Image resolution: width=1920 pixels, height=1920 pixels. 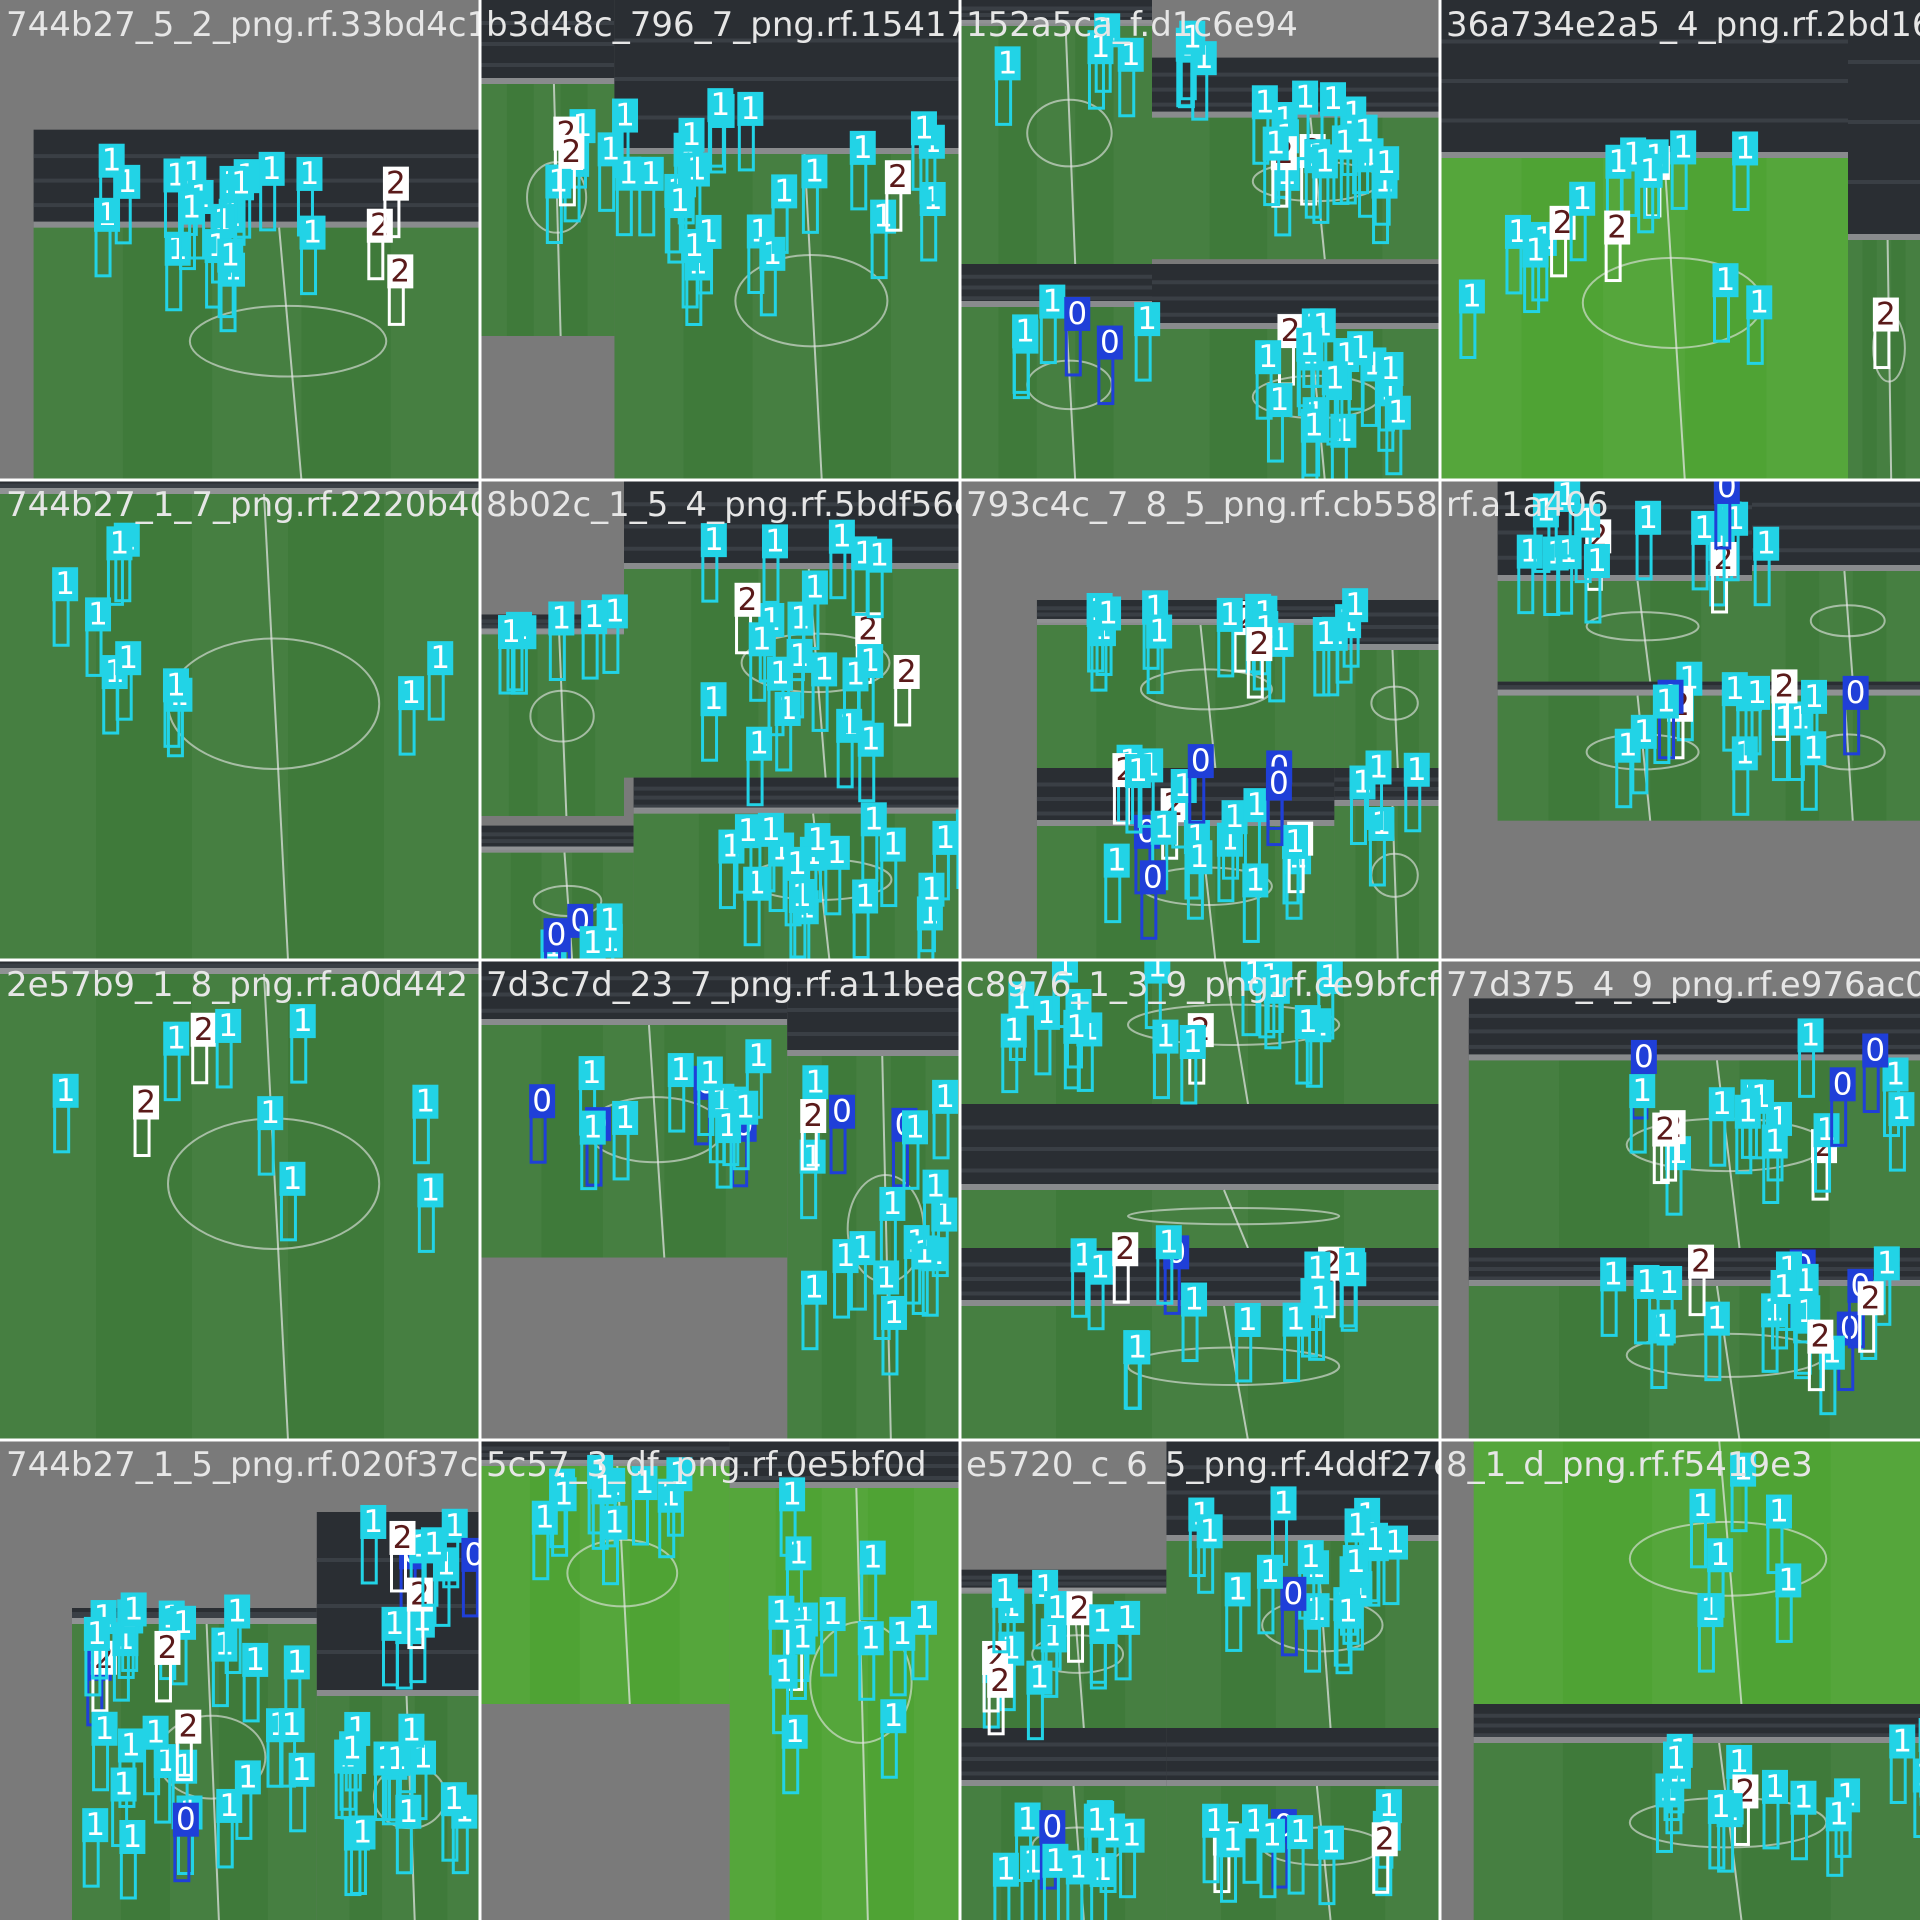 I want to click on tile-filename: 36a734e2a5_4_png.rf.2bd16e6, so click(x=1683, y=25).